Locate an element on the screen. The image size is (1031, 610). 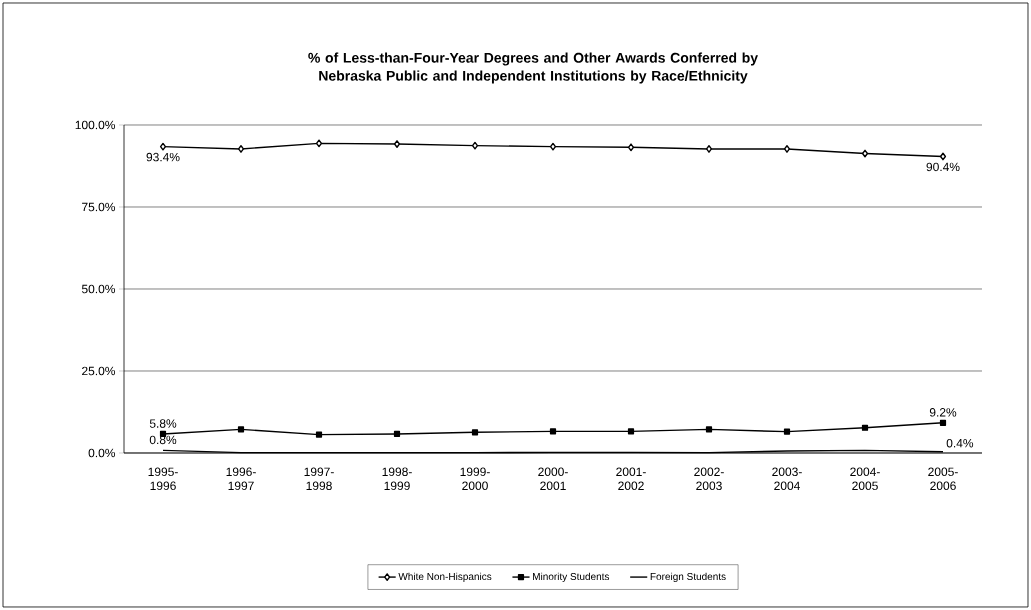
data-label: 9.2% is located at coordinates (943, 412).